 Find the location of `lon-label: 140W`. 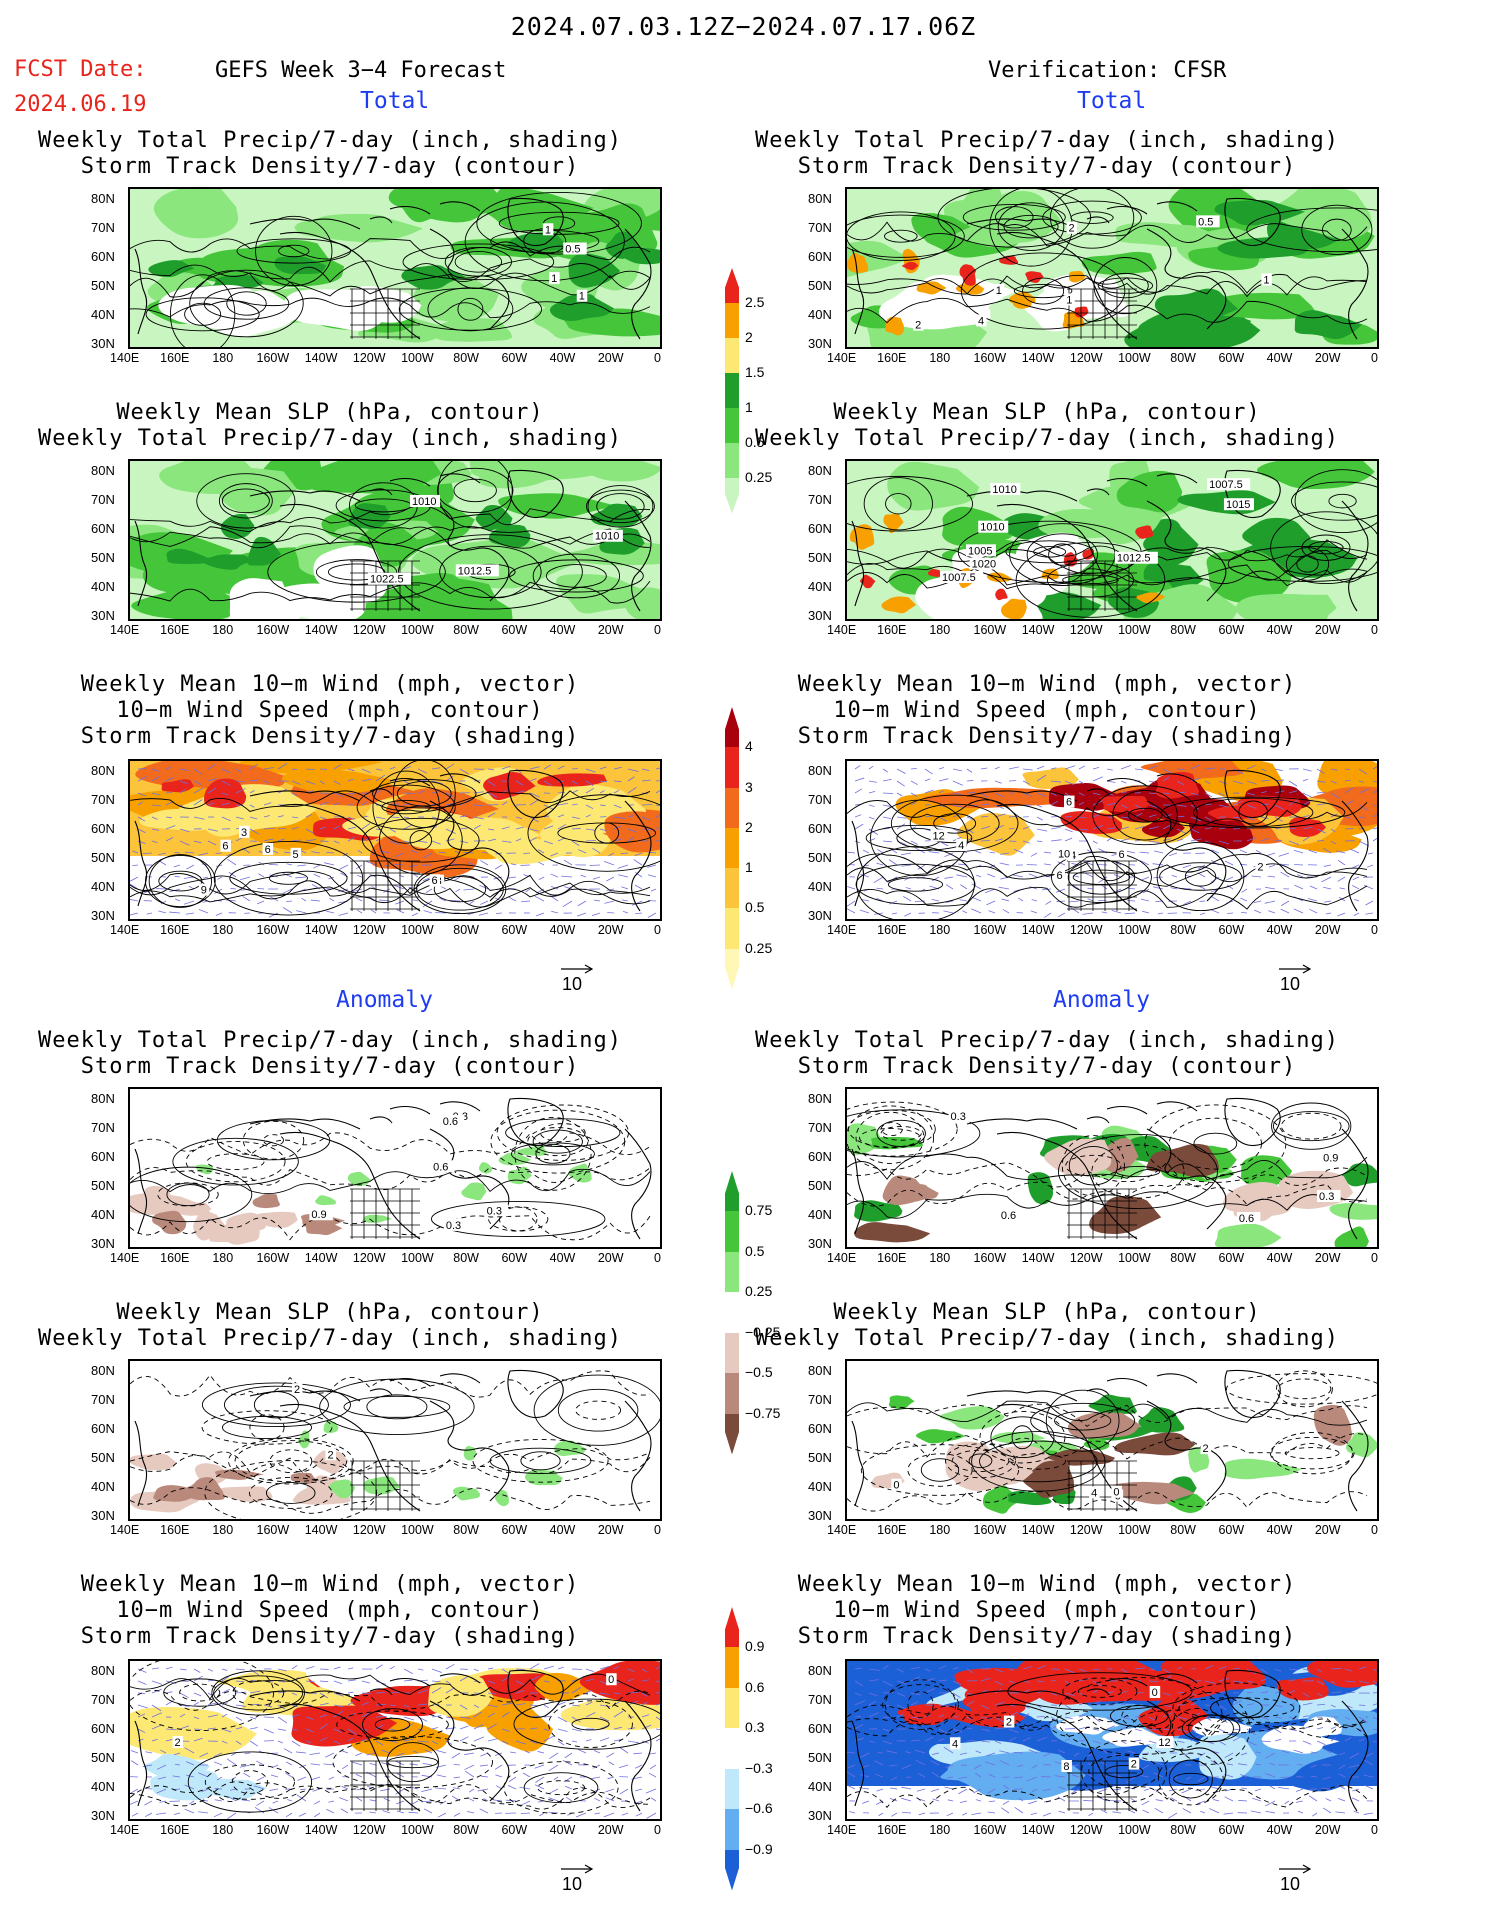

lon-label: 140W is located at coordinates (1038, 1530).